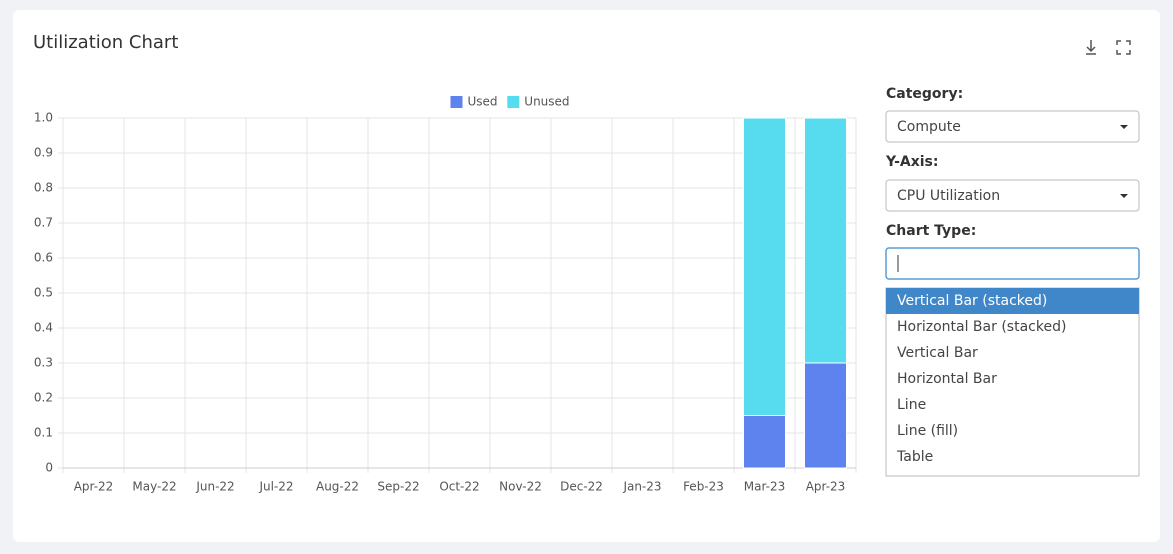 The height and width of the screenshot is (554, 1173). Describe the element at coordinates (214, 487) in the screenshot. I see `x-tick-label: Jun-22` at that location.